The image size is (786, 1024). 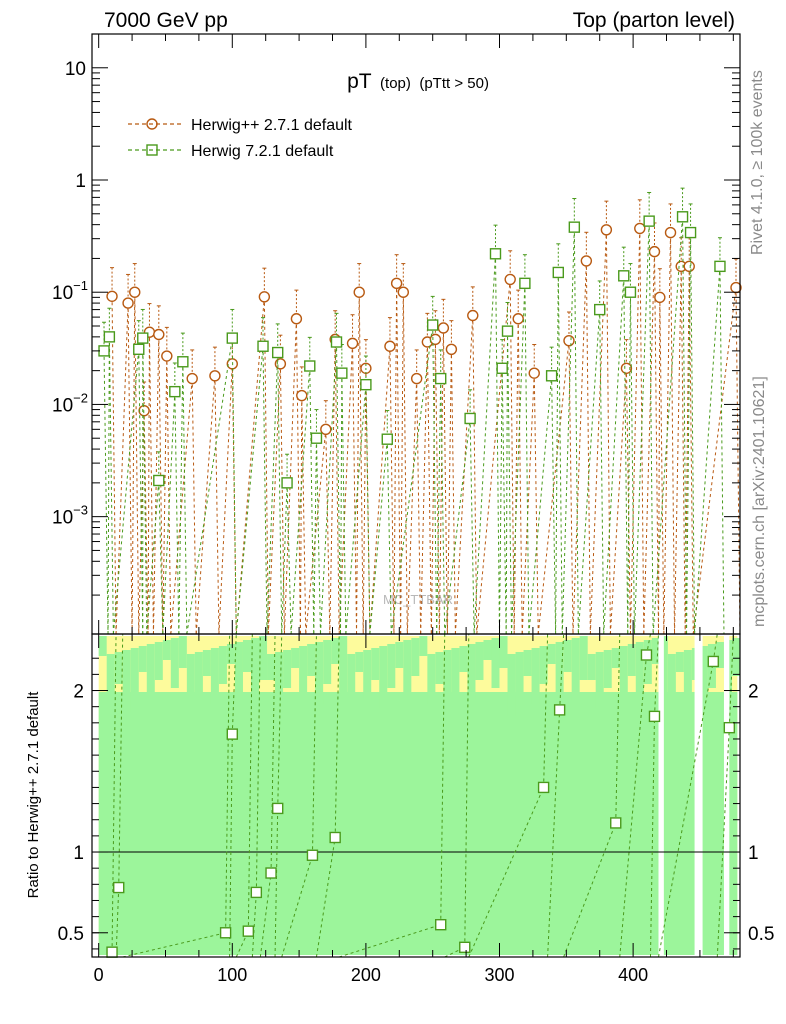 I want to click on ratio-band-gap, so click(x=698, y=795).